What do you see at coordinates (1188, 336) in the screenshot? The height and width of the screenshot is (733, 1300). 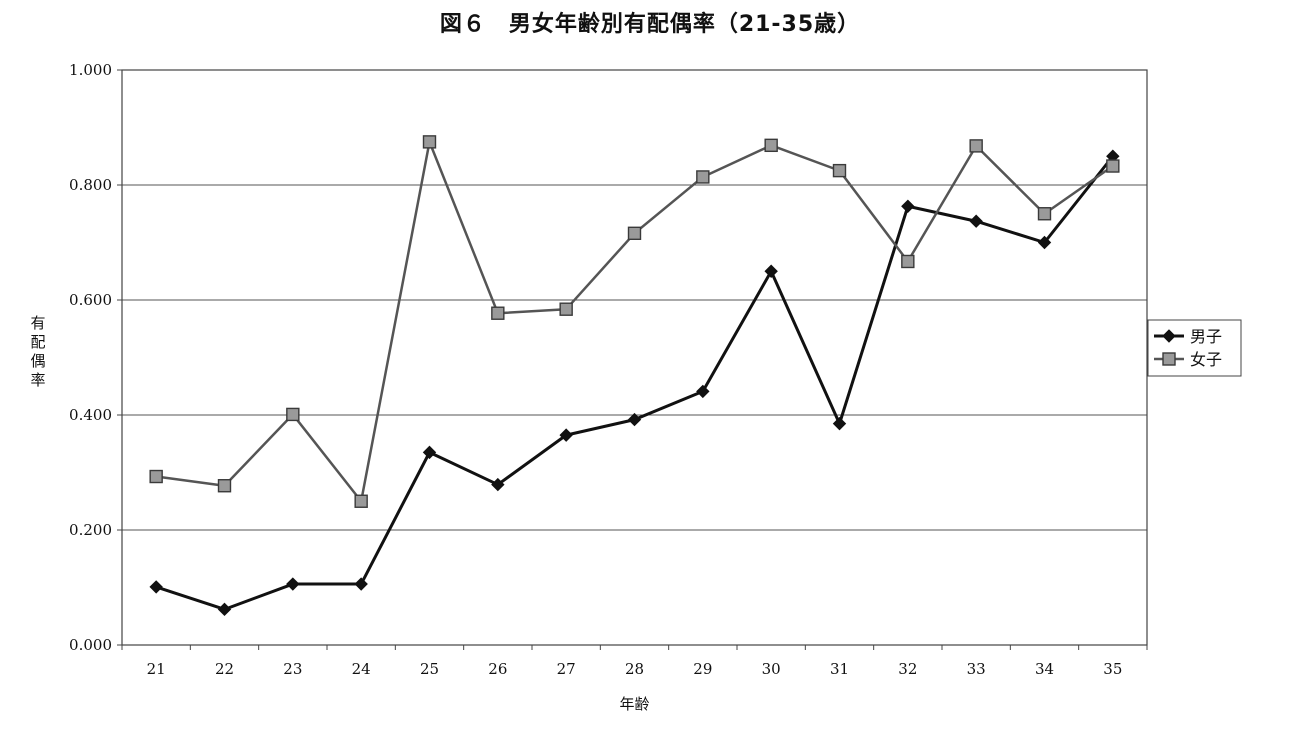 I see `legend-entry: 男子` at bounding box center [1188, 336].